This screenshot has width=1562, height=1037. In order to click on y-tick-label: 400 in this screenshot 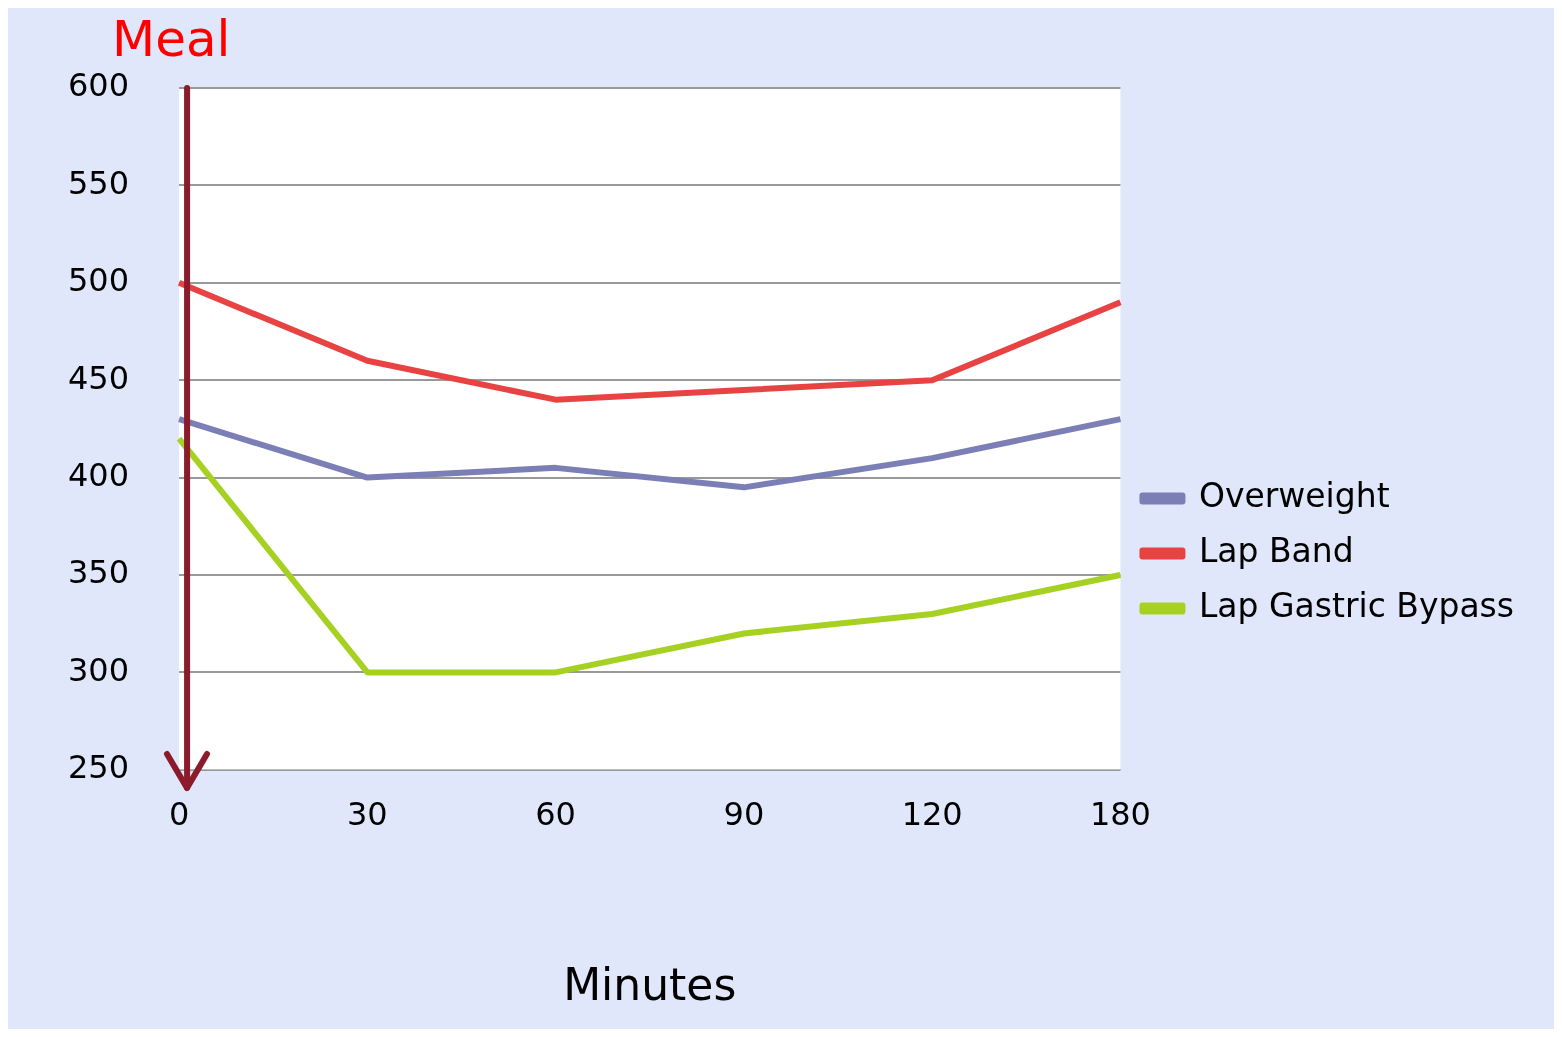, I will do `click(99, 474)`.